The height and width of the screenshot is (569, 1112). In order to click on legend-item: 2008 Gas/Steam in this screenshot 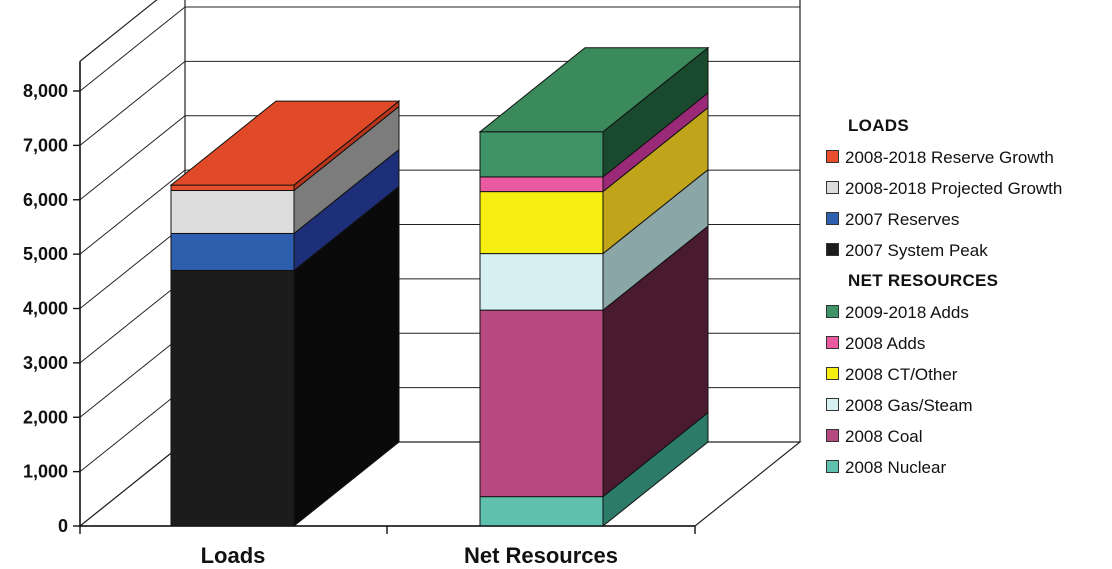, I will do `click(966, 404)`.